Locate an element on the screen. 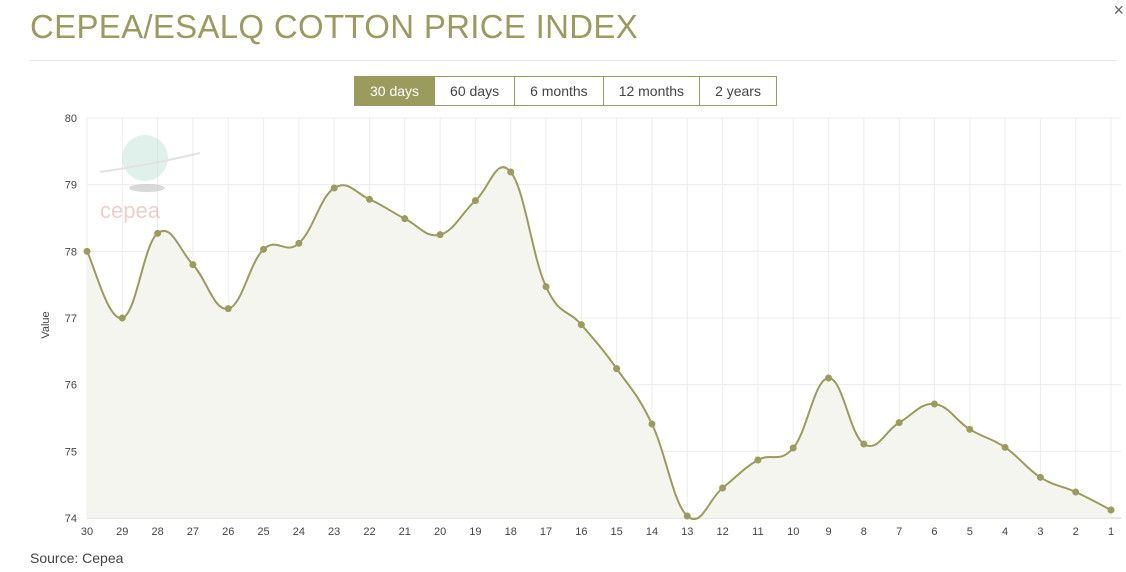  x-tick-label: 30 is located at coordinates (87, 532).